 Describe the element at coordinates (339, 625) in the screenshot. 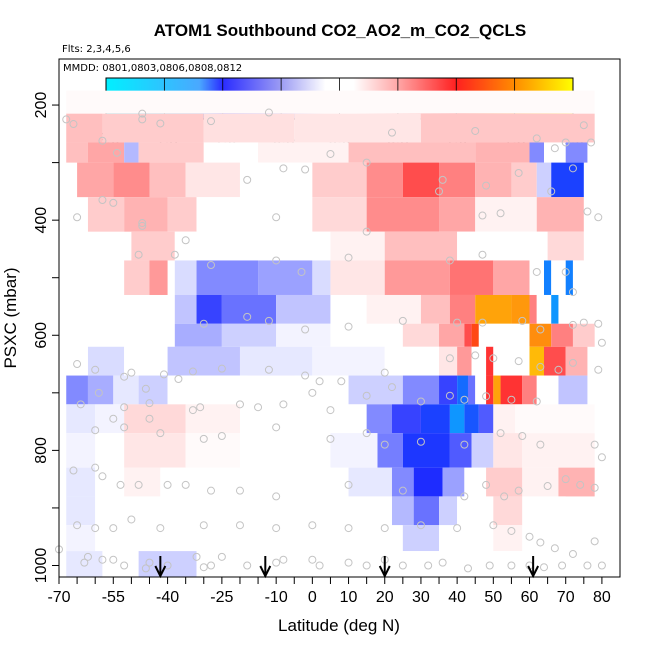

I see `x-axis-label: Latitude (deg N)` at that location.